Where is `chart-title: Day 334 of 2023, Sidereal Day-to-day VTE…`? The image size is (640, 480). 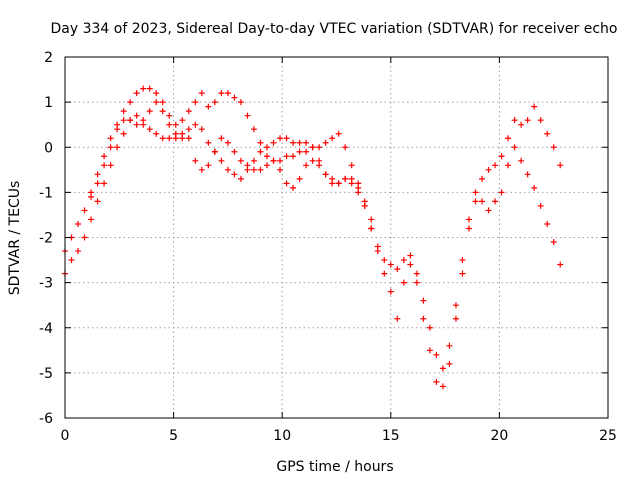 chart-title: Day 334 of 2023, Sidereal Day-to-day VTE… is located at coordinates (334, 29).